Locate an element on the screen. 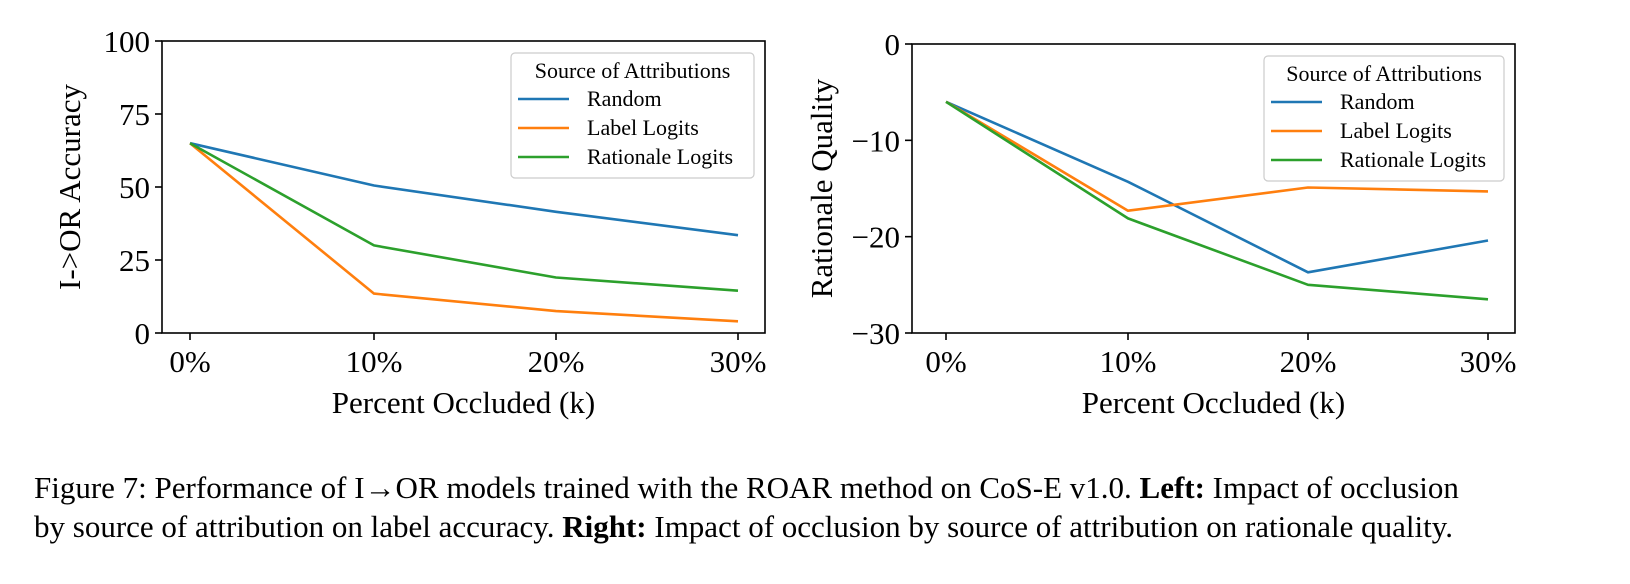 The height and width of the screenshot is (584, 1630). caption-left-label: Left: is located at coordinates (1172, 487).